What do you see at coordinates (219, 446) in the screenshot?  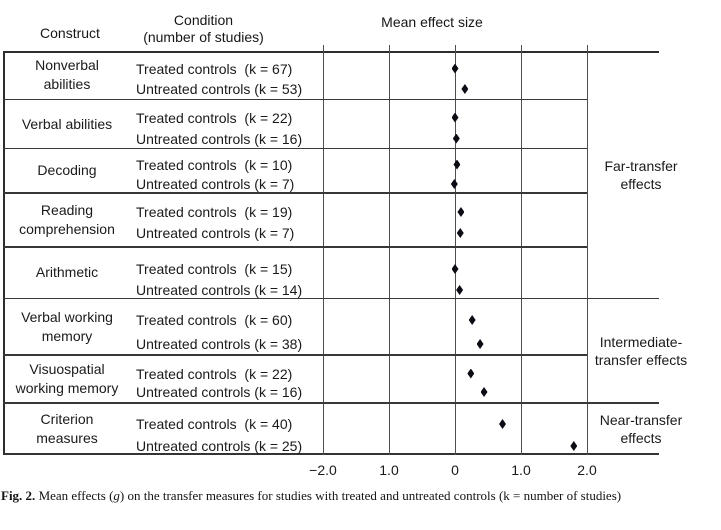 I see `condition-label: Untreated controls (k = 25)` at bounding box center [219, 446].